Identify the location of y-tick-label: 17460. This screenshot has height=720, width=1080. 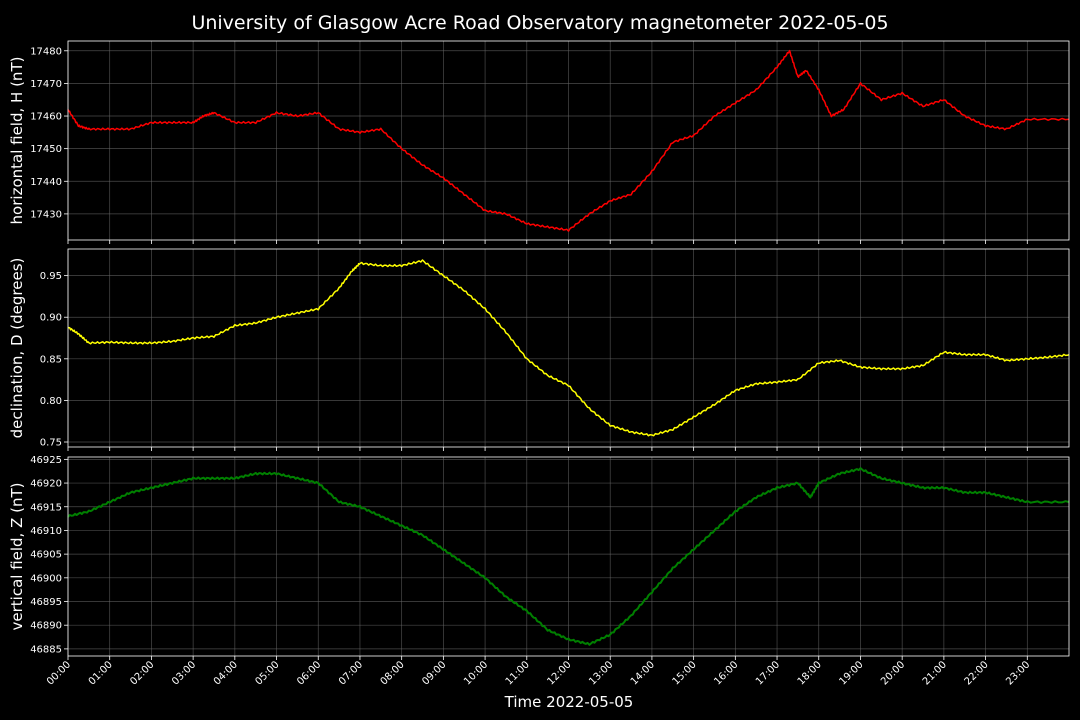
(46, 117).